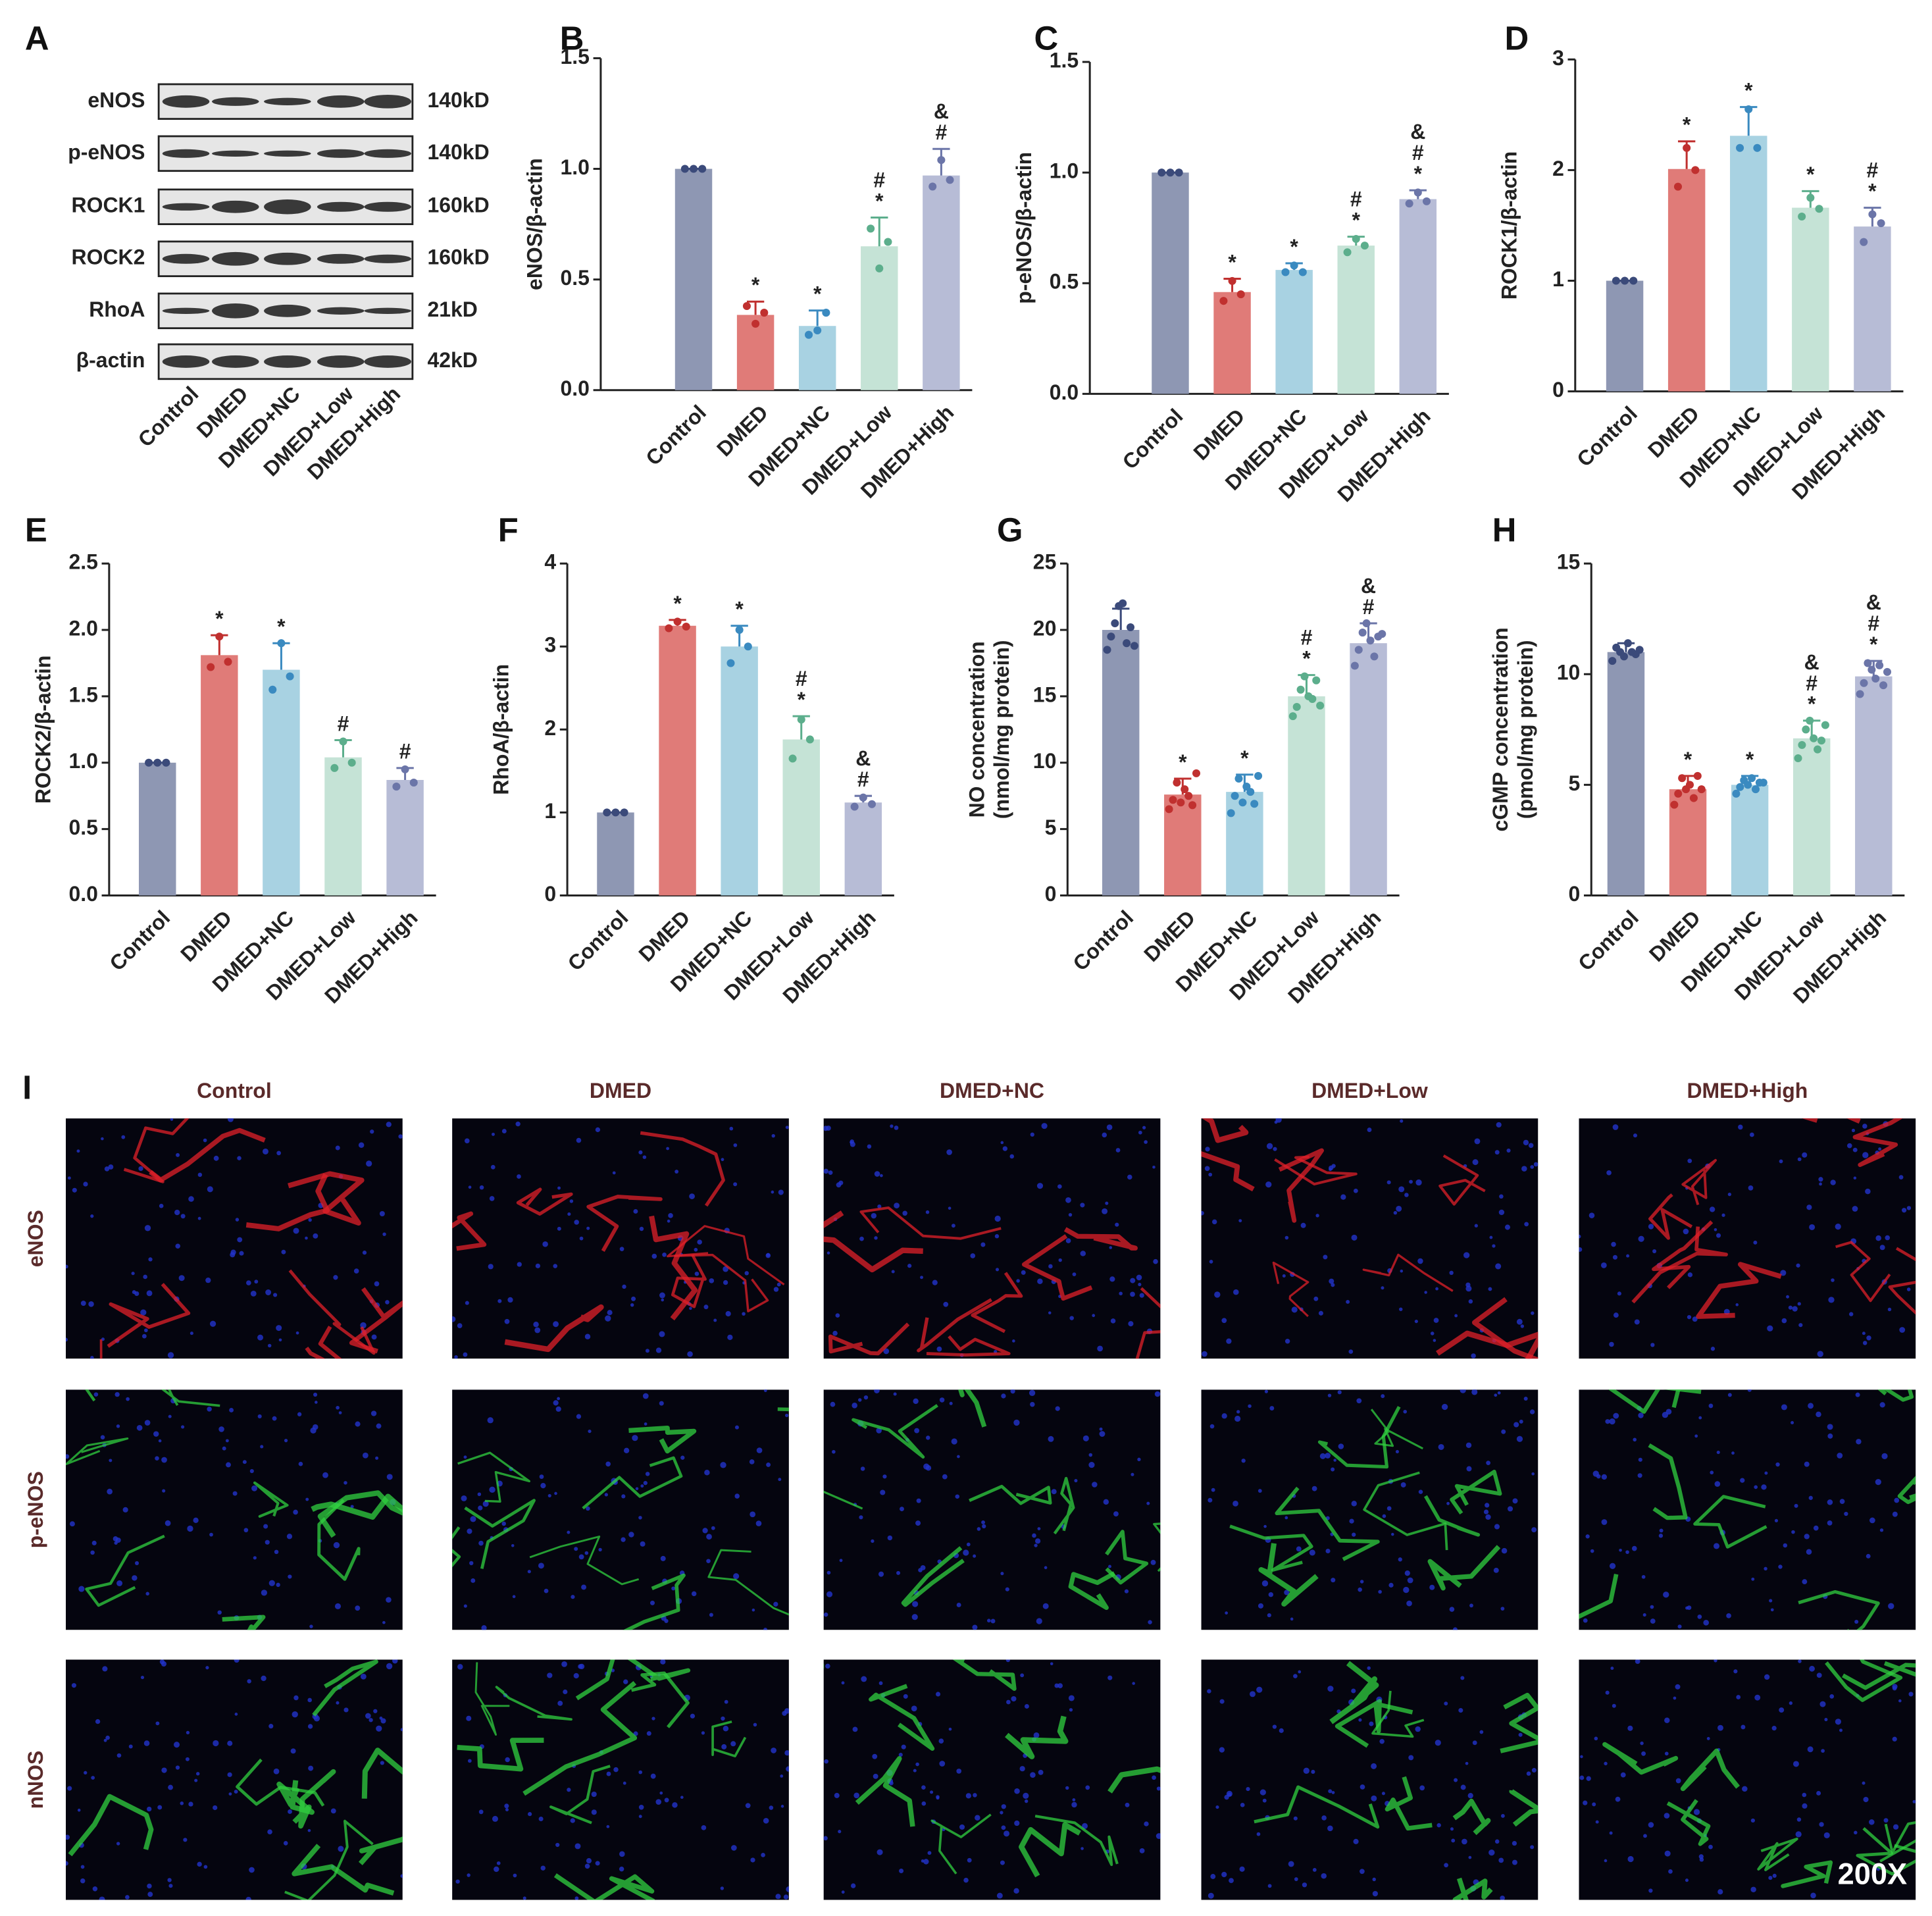 The width and height of the screenshot is (1932, 1916). I want to click on y-axis-label: (nmol/mg protein), so click(1001, 729).